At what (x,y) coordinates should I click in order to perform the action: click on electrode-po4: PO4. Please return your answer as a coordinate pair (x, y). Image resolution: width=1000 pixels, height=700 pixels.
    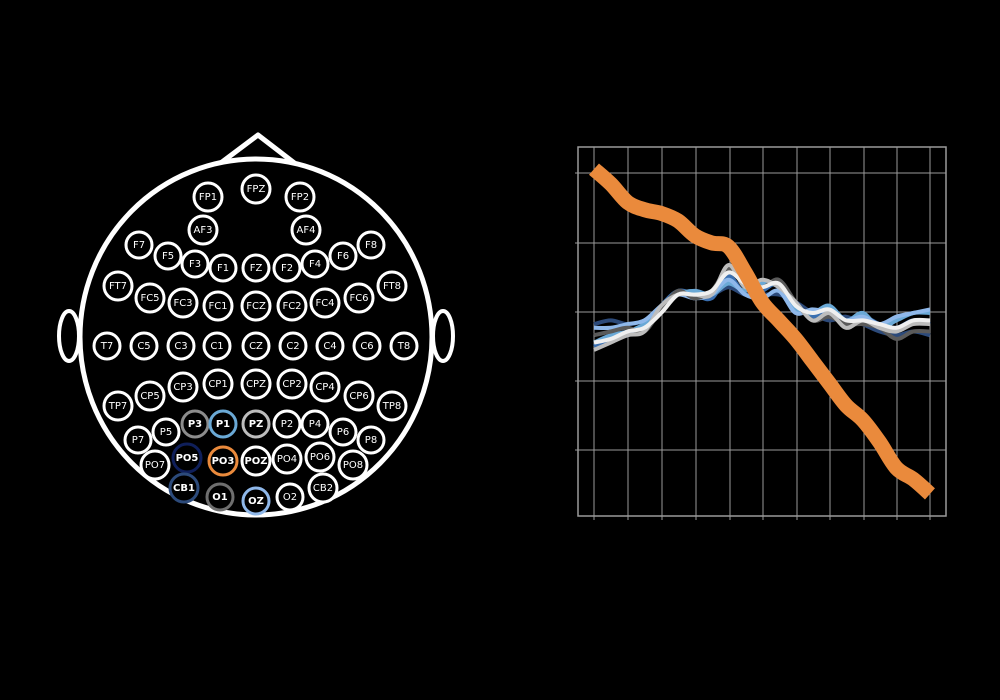
    Looking at the image, I should click on (287, 459).